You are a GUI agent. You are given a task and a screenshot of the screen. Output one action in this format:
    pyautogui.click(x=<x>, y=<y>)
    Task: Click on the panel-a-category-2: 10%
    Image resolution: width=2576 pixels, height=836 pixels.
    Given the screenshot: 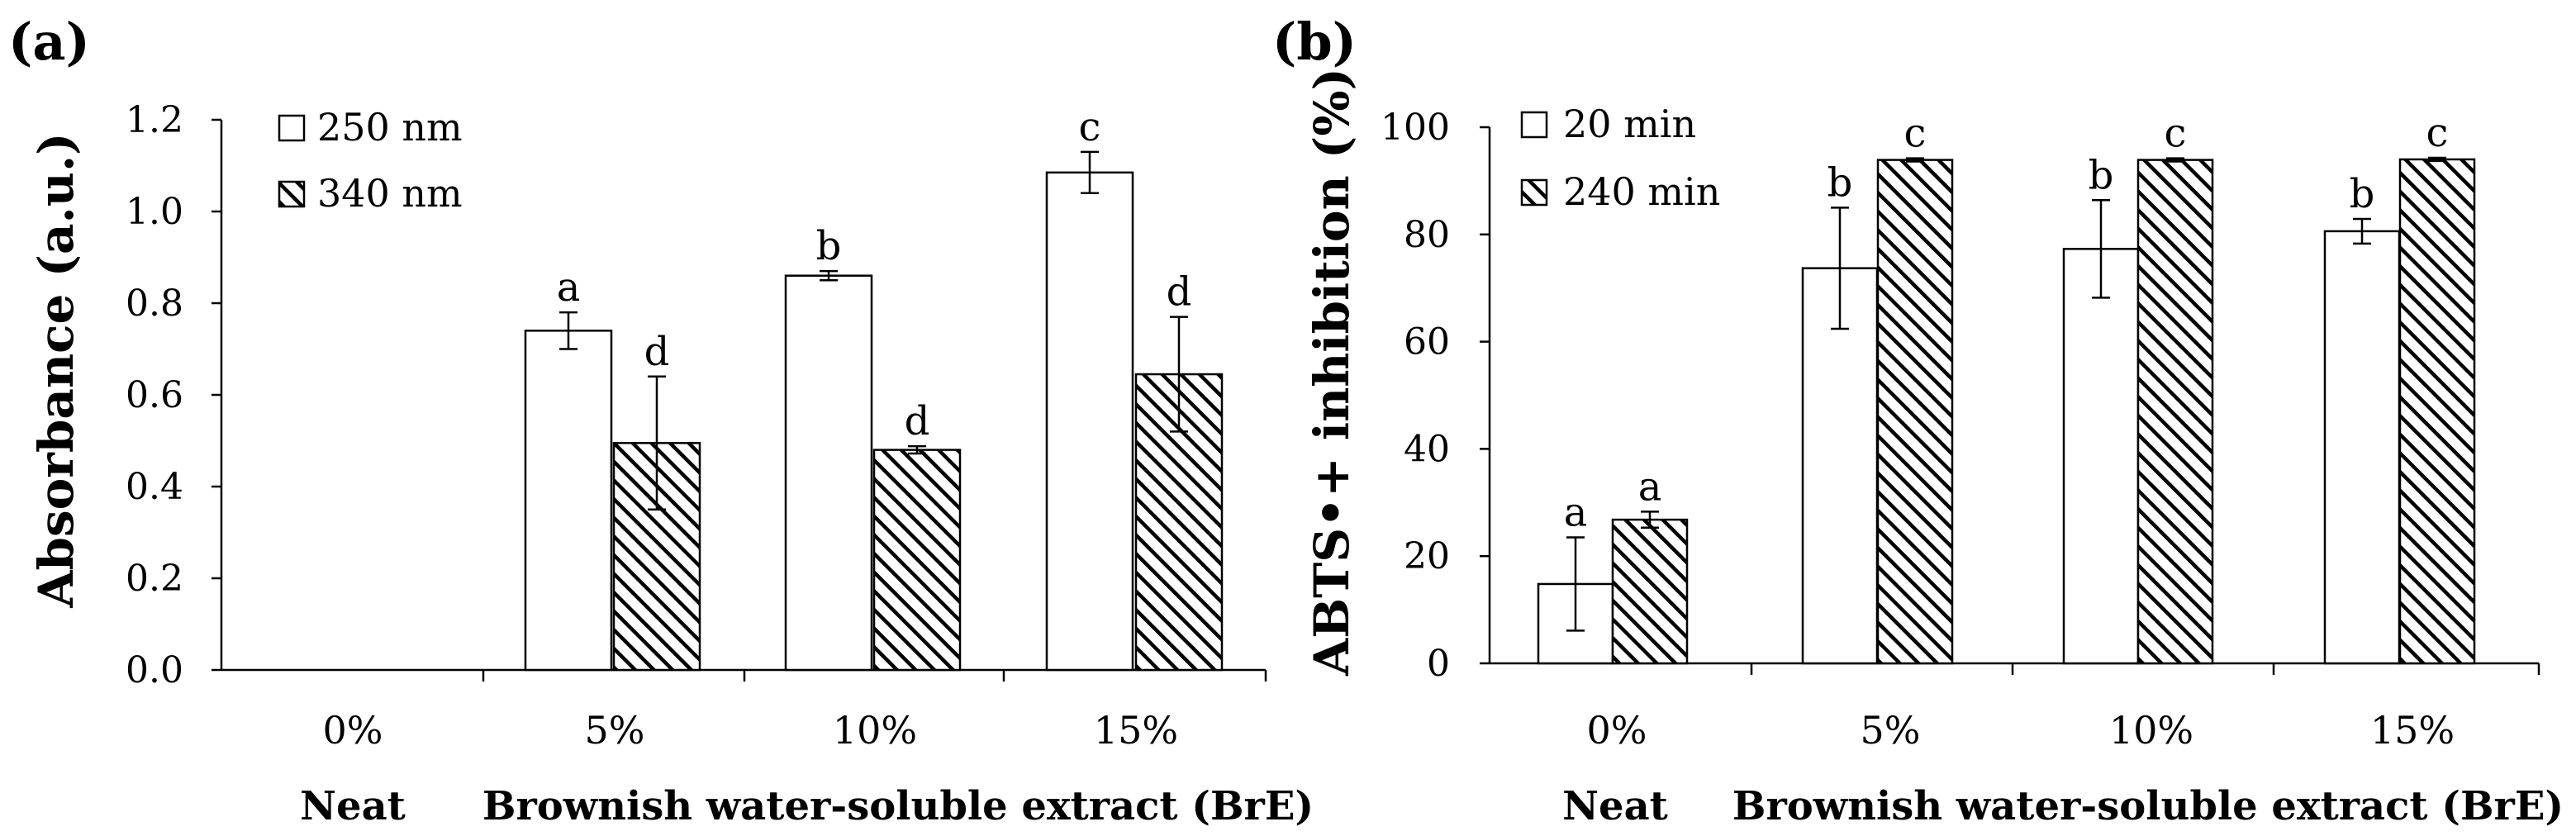 What is the action you would take?
    pyautogui.click(x=875, y=730)
    